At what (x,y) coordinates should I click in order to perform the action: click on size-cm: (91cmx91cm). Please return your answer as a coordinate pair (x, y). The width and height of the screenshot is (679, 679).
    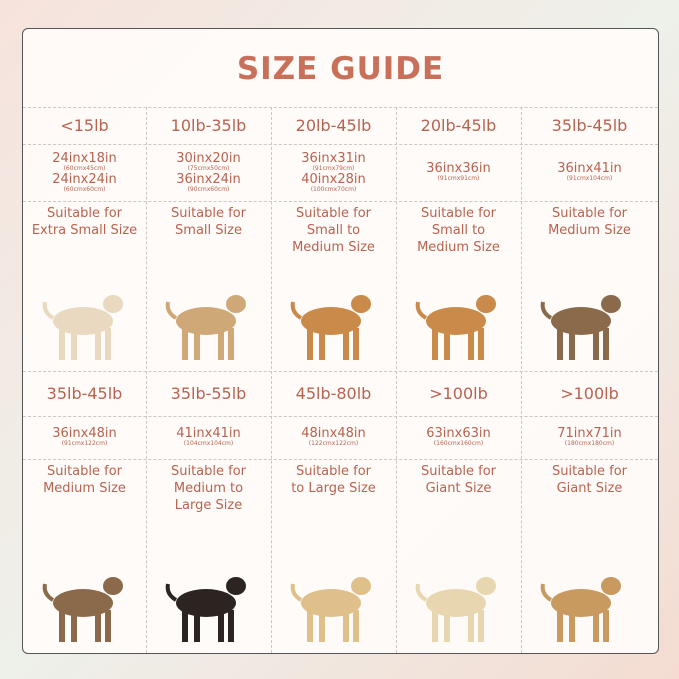
    Looking at the image, I should click on (458, 178).